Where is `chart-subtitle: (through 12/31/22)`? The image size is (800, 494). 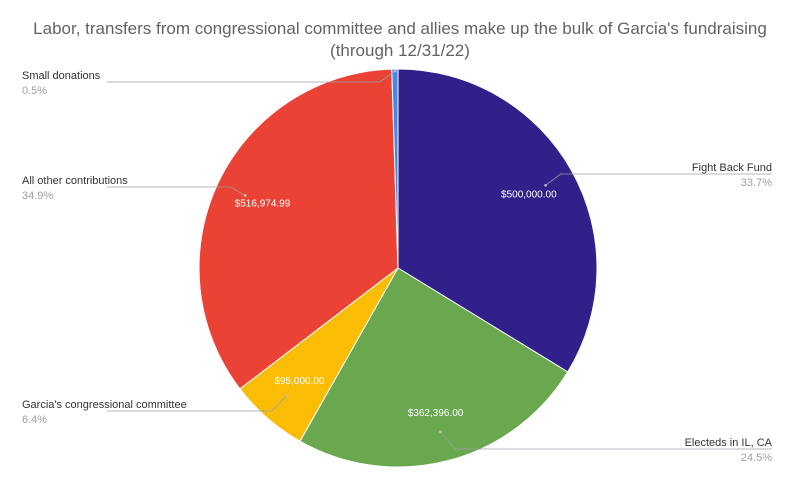
chart-subtitle: (through 12/31/22) is located at coordinates (400, 50).